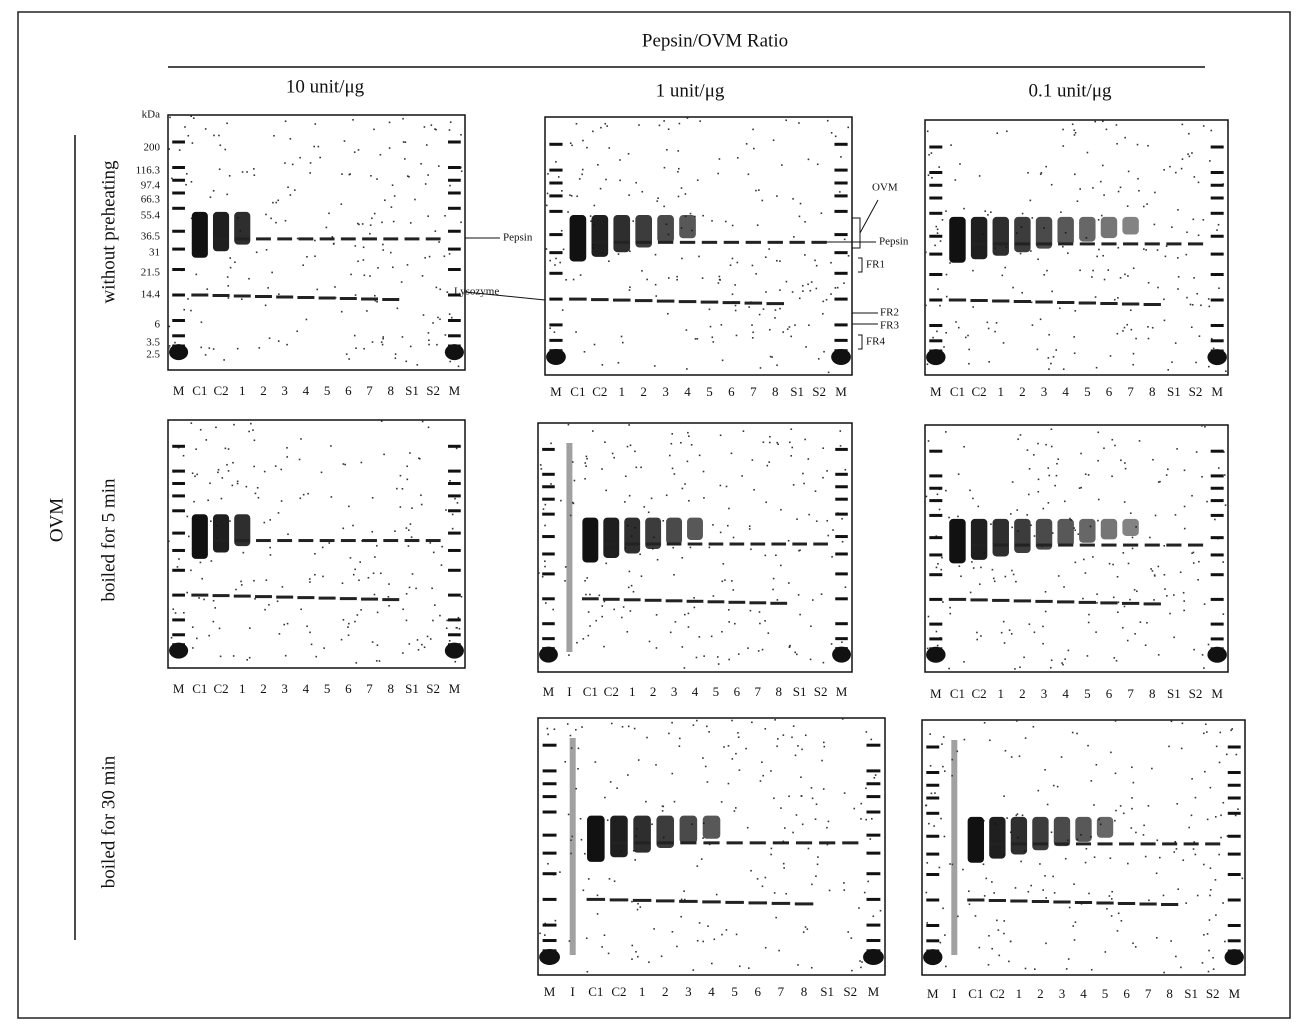 This screenshot has width=1300, height=1025. What do you see at coordinates (1213, 993) in the screenshot?
I see `lane-label: S2` at bounding box center [1213, 993].